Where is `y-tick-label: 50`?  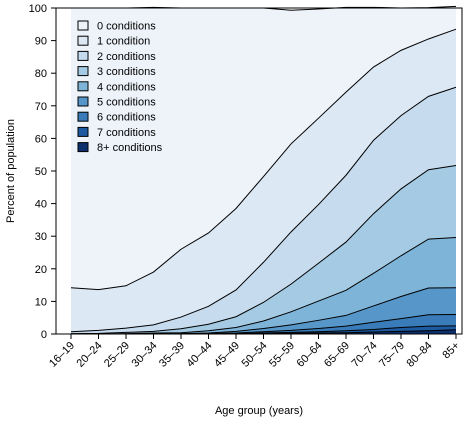 y-tick-label: 50 is located at coordinates (41, 172).